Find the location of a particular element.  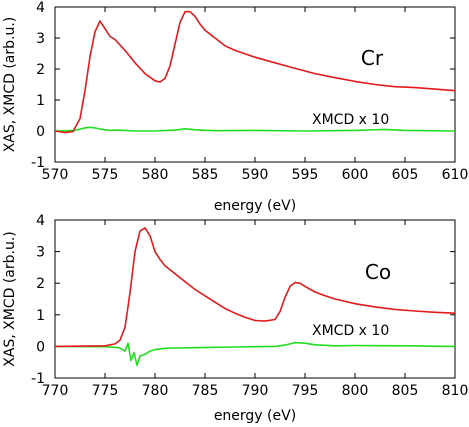

x-tick-label: 770 is located at coordinates (55, 391).